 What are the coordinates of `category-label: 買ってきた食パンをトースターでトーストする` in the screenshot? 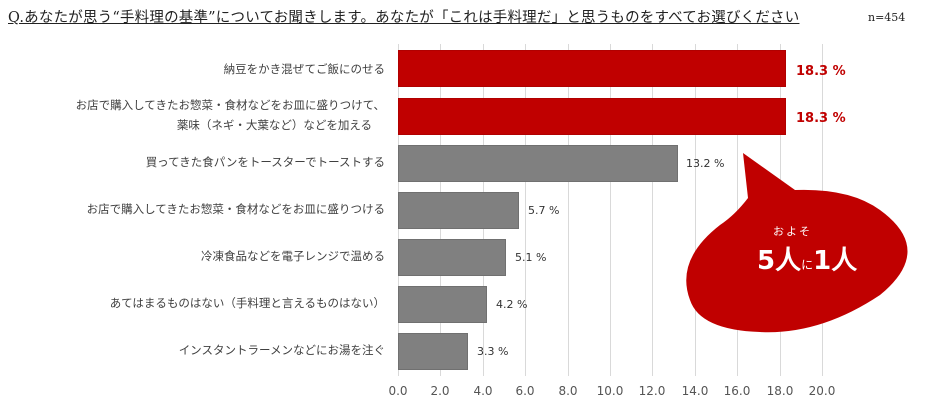 It's located at (265, 162).